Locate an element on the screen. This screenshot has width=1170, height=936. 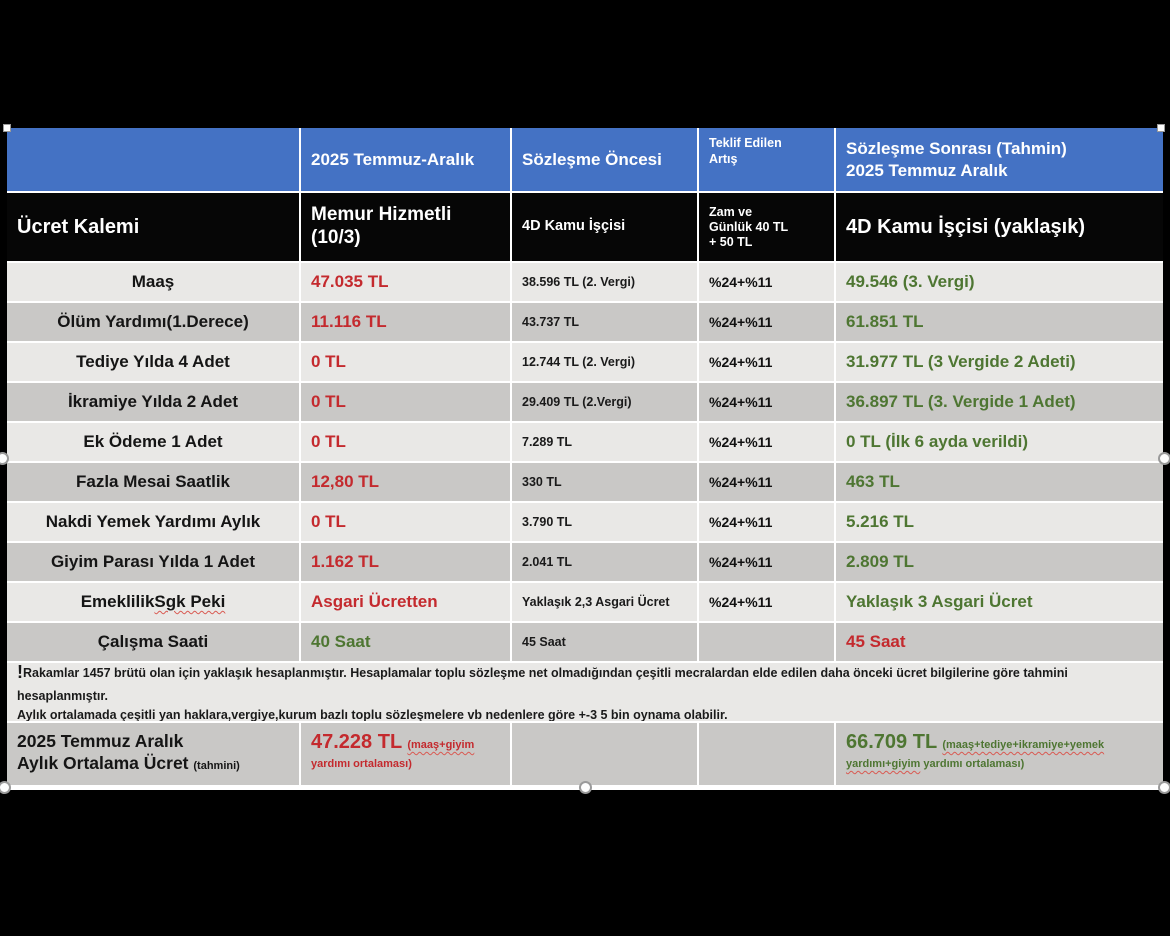
post-contract-value: 5.216 TL is located at coordinates (999, 522).